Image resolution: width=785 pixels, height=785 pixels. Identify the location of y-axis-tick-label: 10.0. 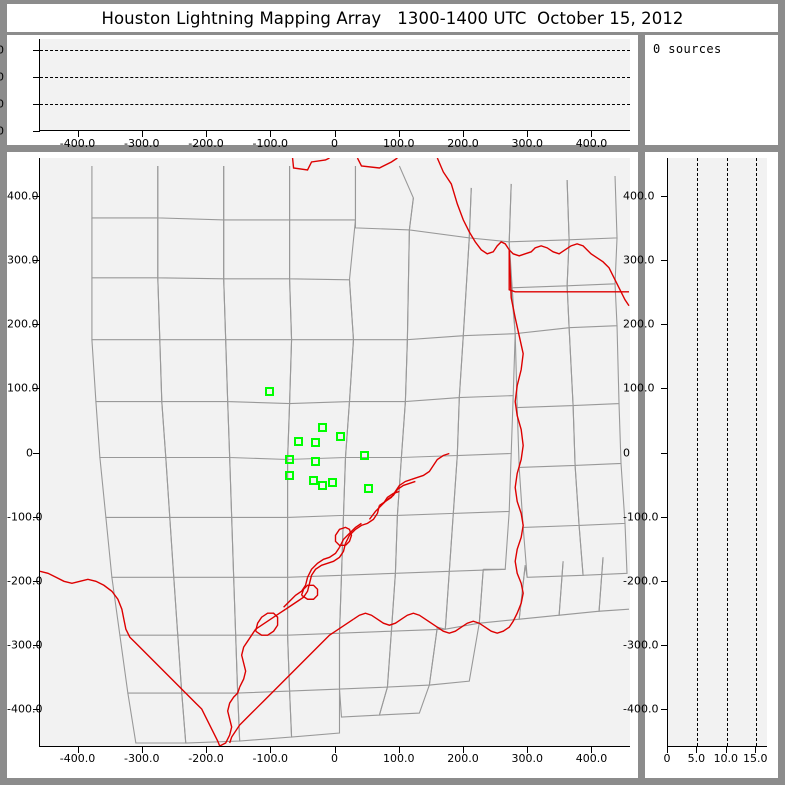
(2, 77).